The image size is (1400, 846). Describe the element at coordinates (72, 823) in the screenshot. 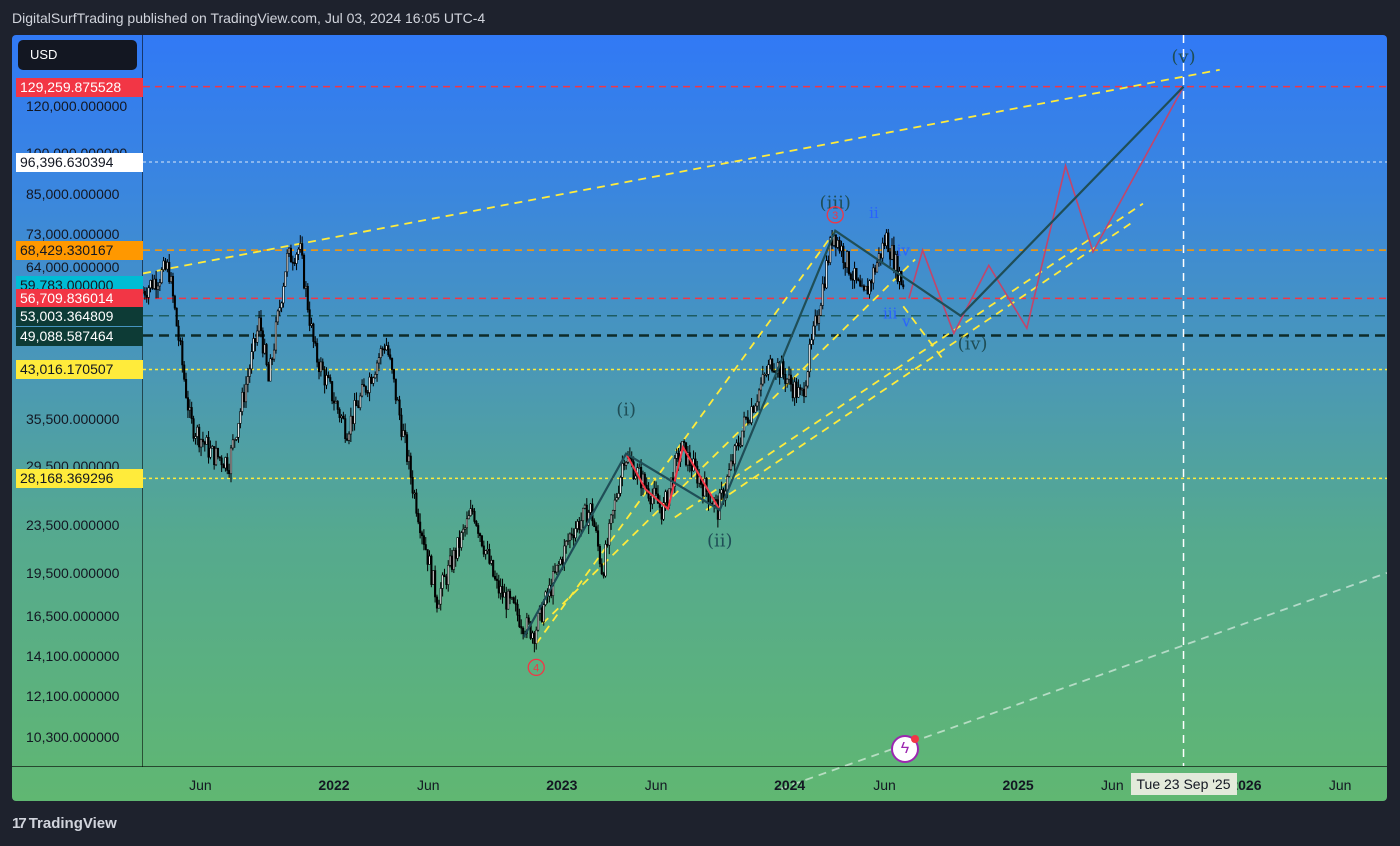

I see `footer-brand: TradingView` at that location.